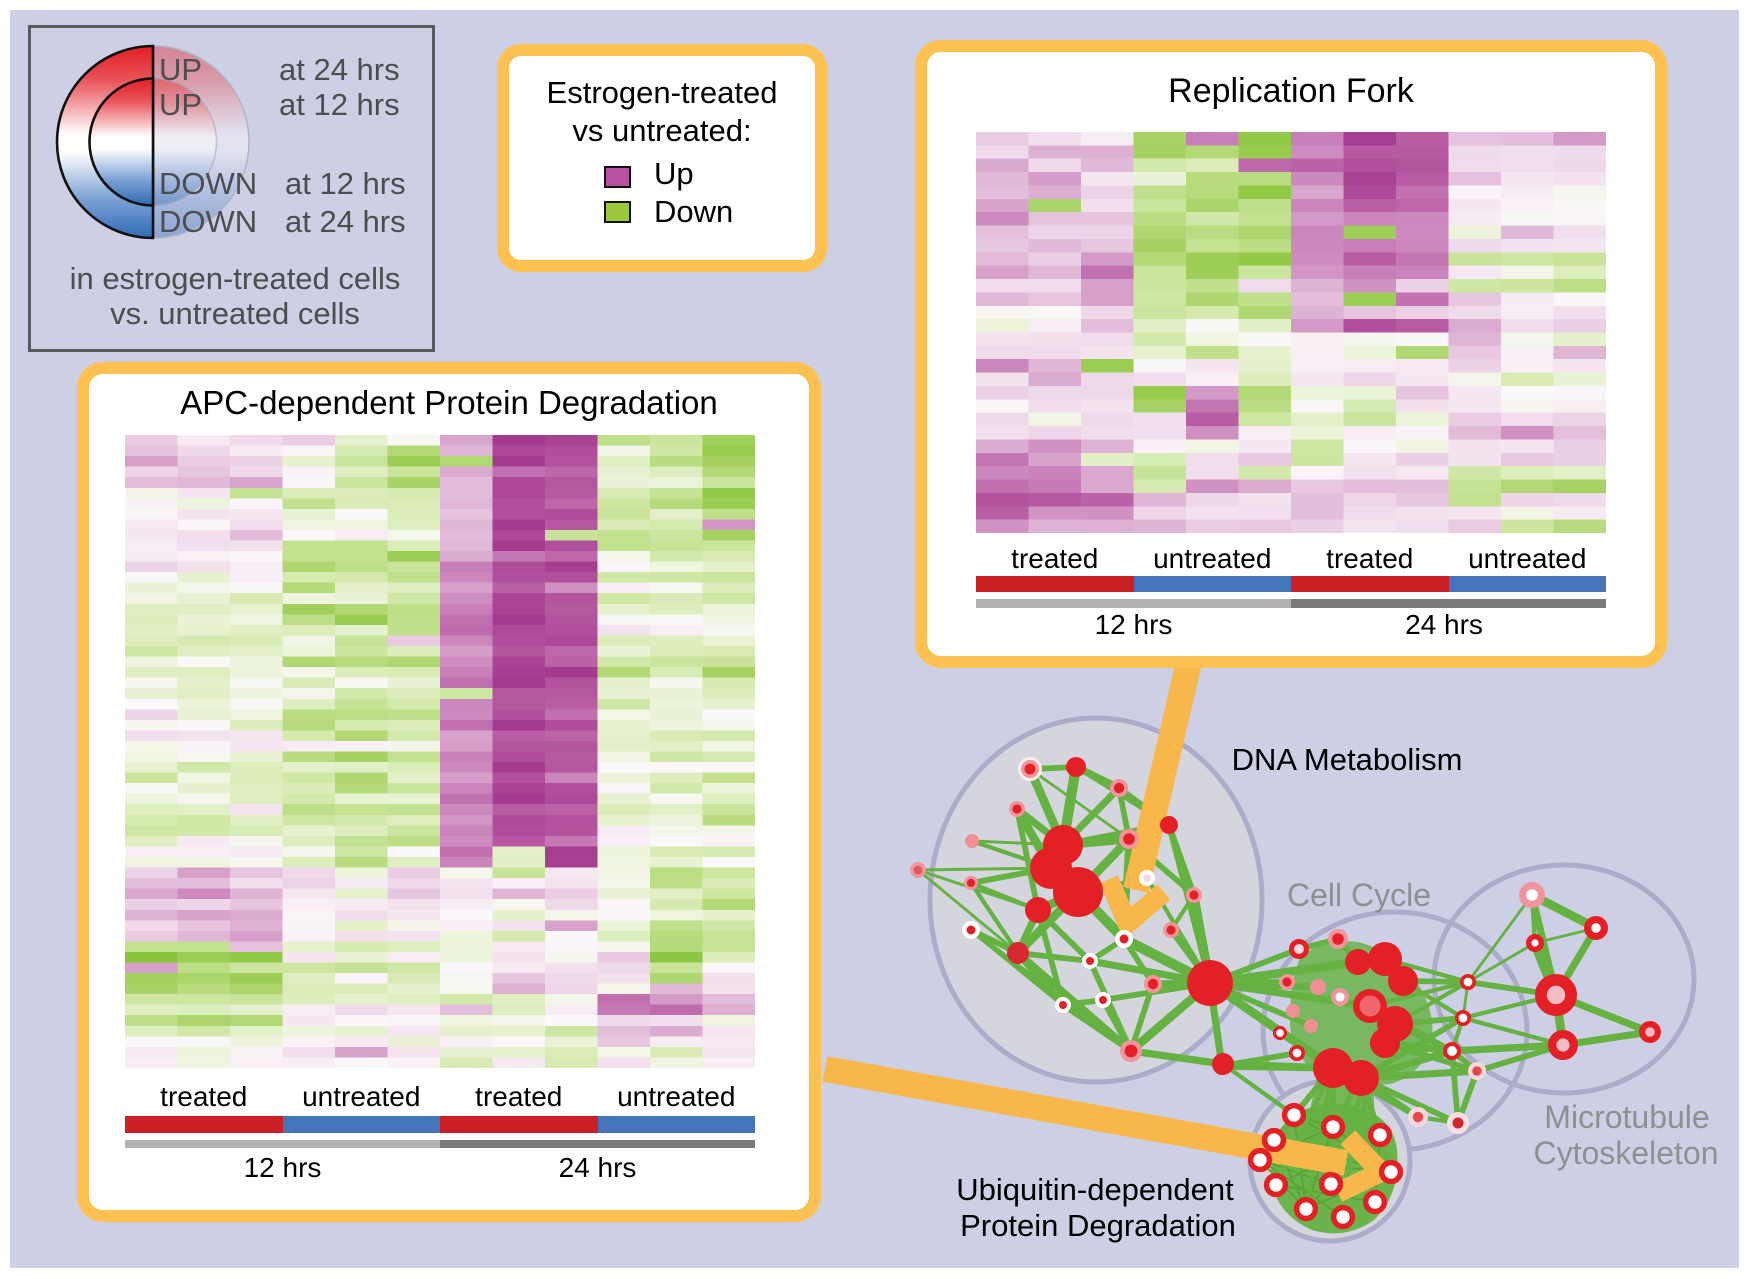  Describe the element at coordinates (1098, 1225) in the screenshot. I see `svg-text: Protein Degradation` at that location.